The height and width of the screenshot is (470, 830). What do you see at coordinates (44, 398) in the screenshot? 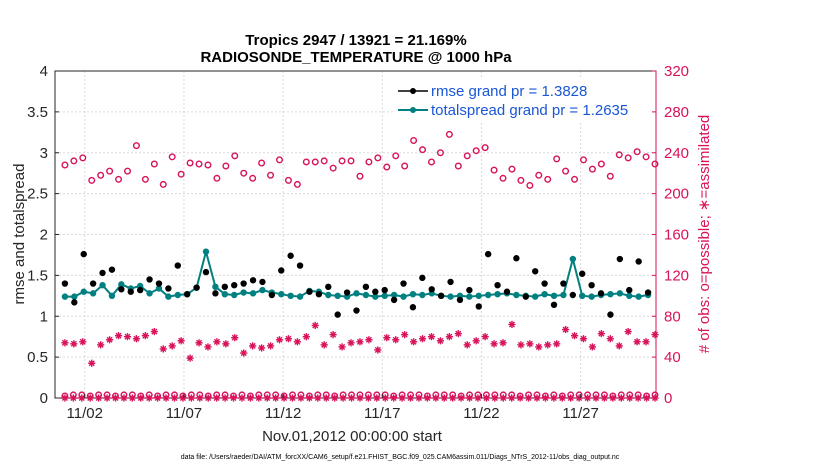
I see `y-tick-label: 0` at bounding box center [44, 398].